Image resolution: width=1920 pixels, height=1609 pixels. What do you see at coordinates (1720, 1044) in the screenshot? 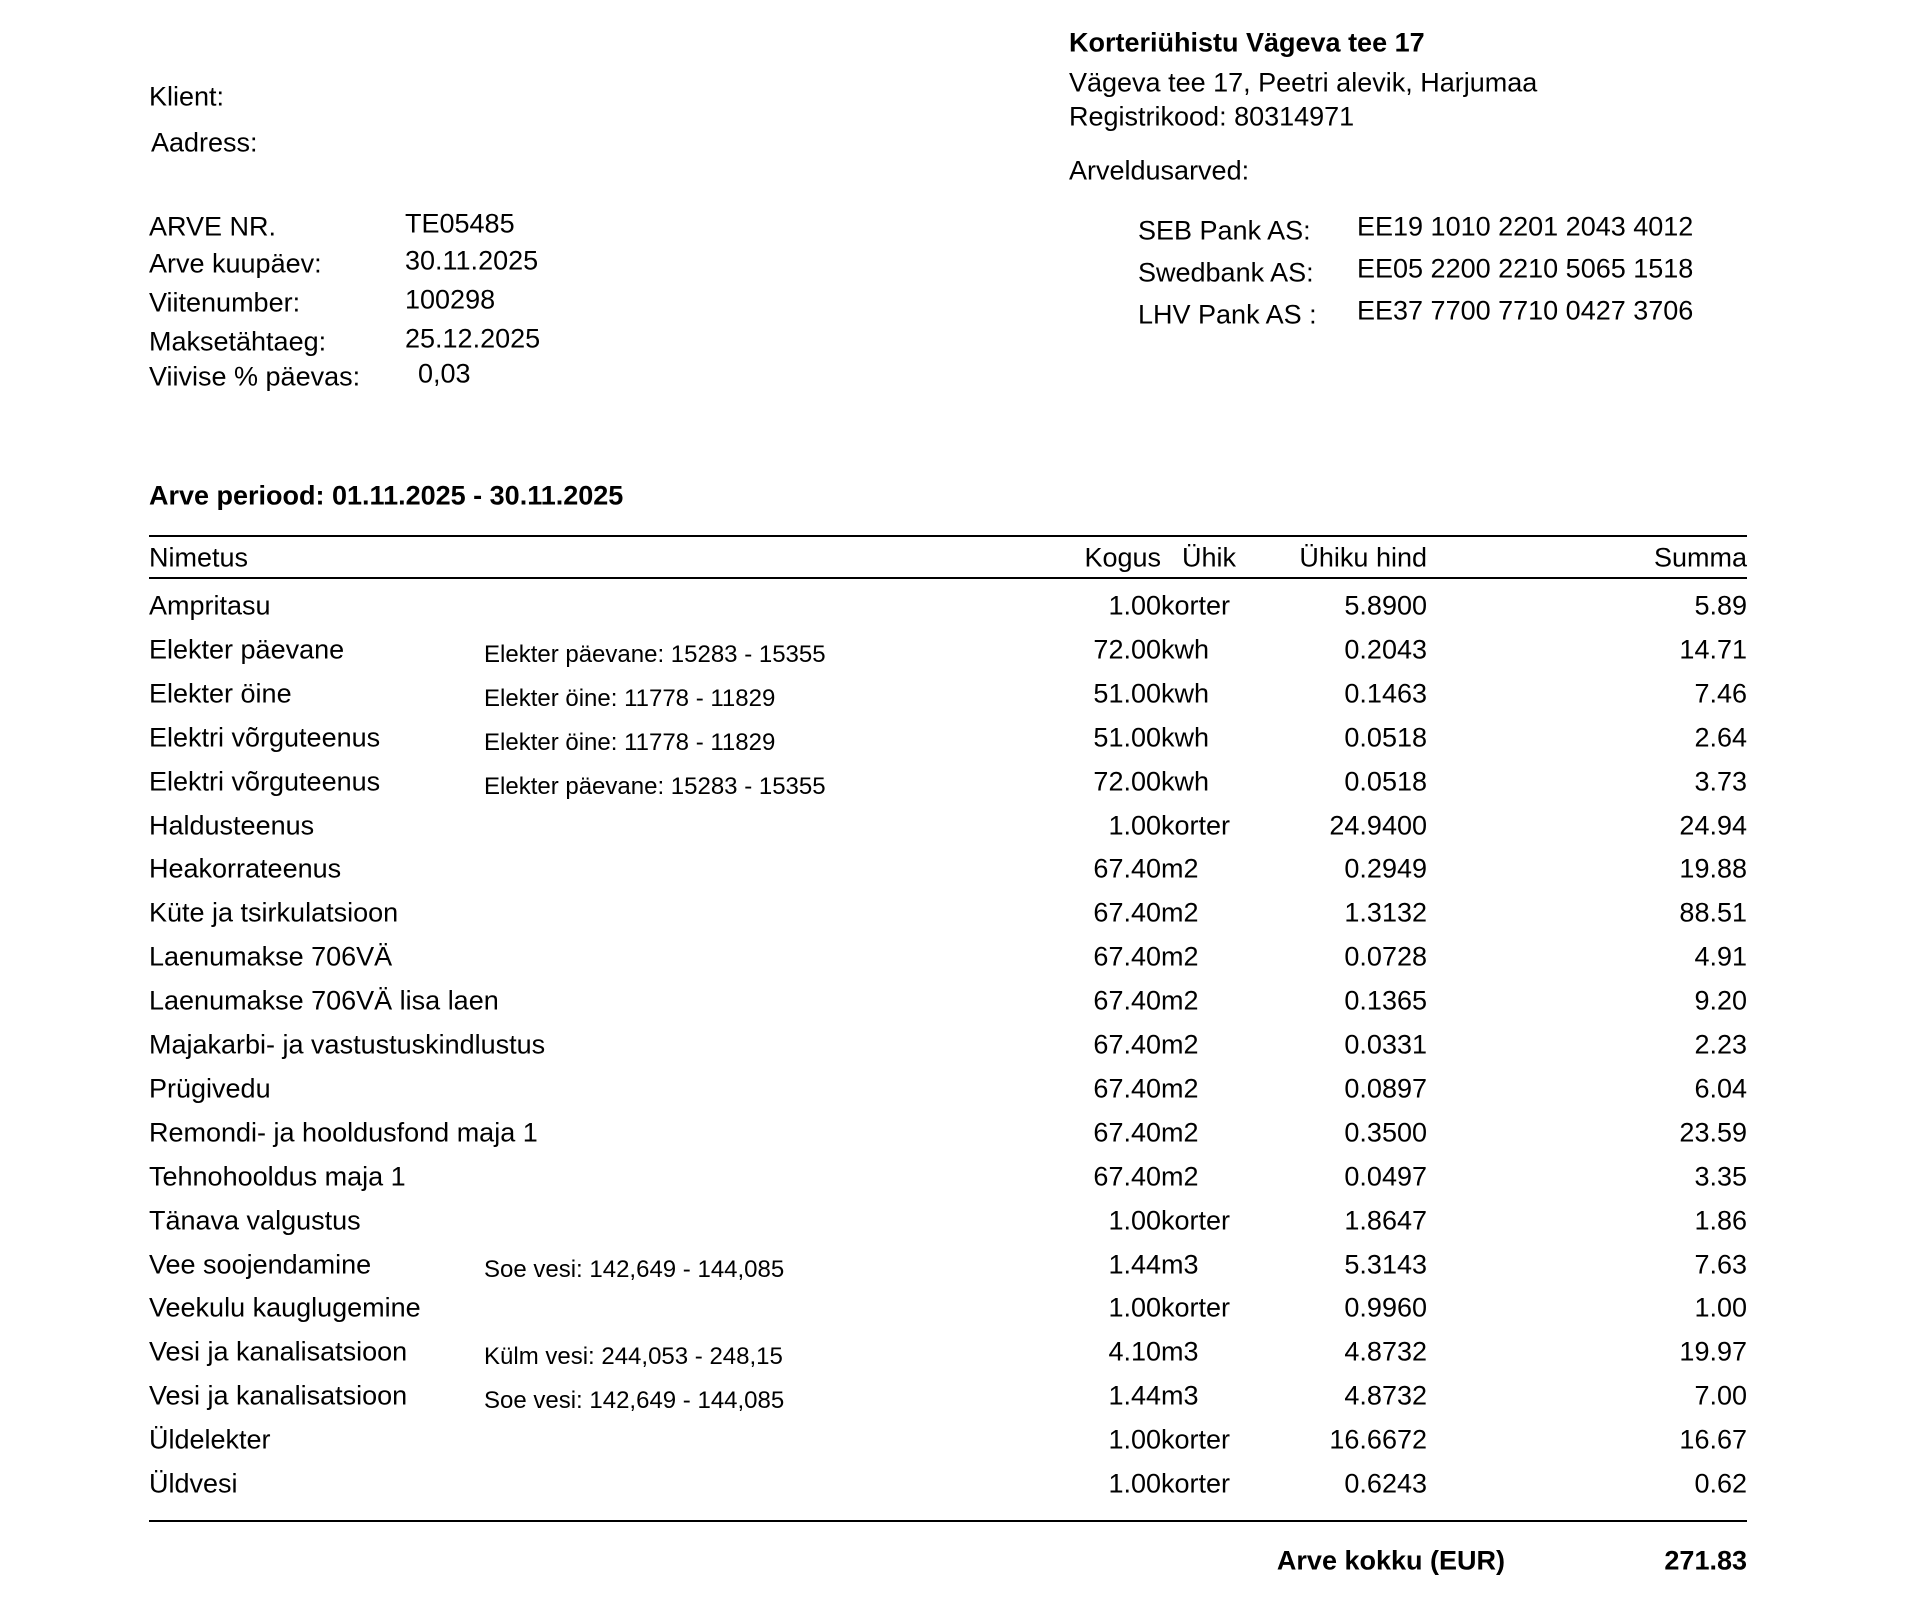
I see `item-sum: 2.23` at bounding box center [1720, 1044].